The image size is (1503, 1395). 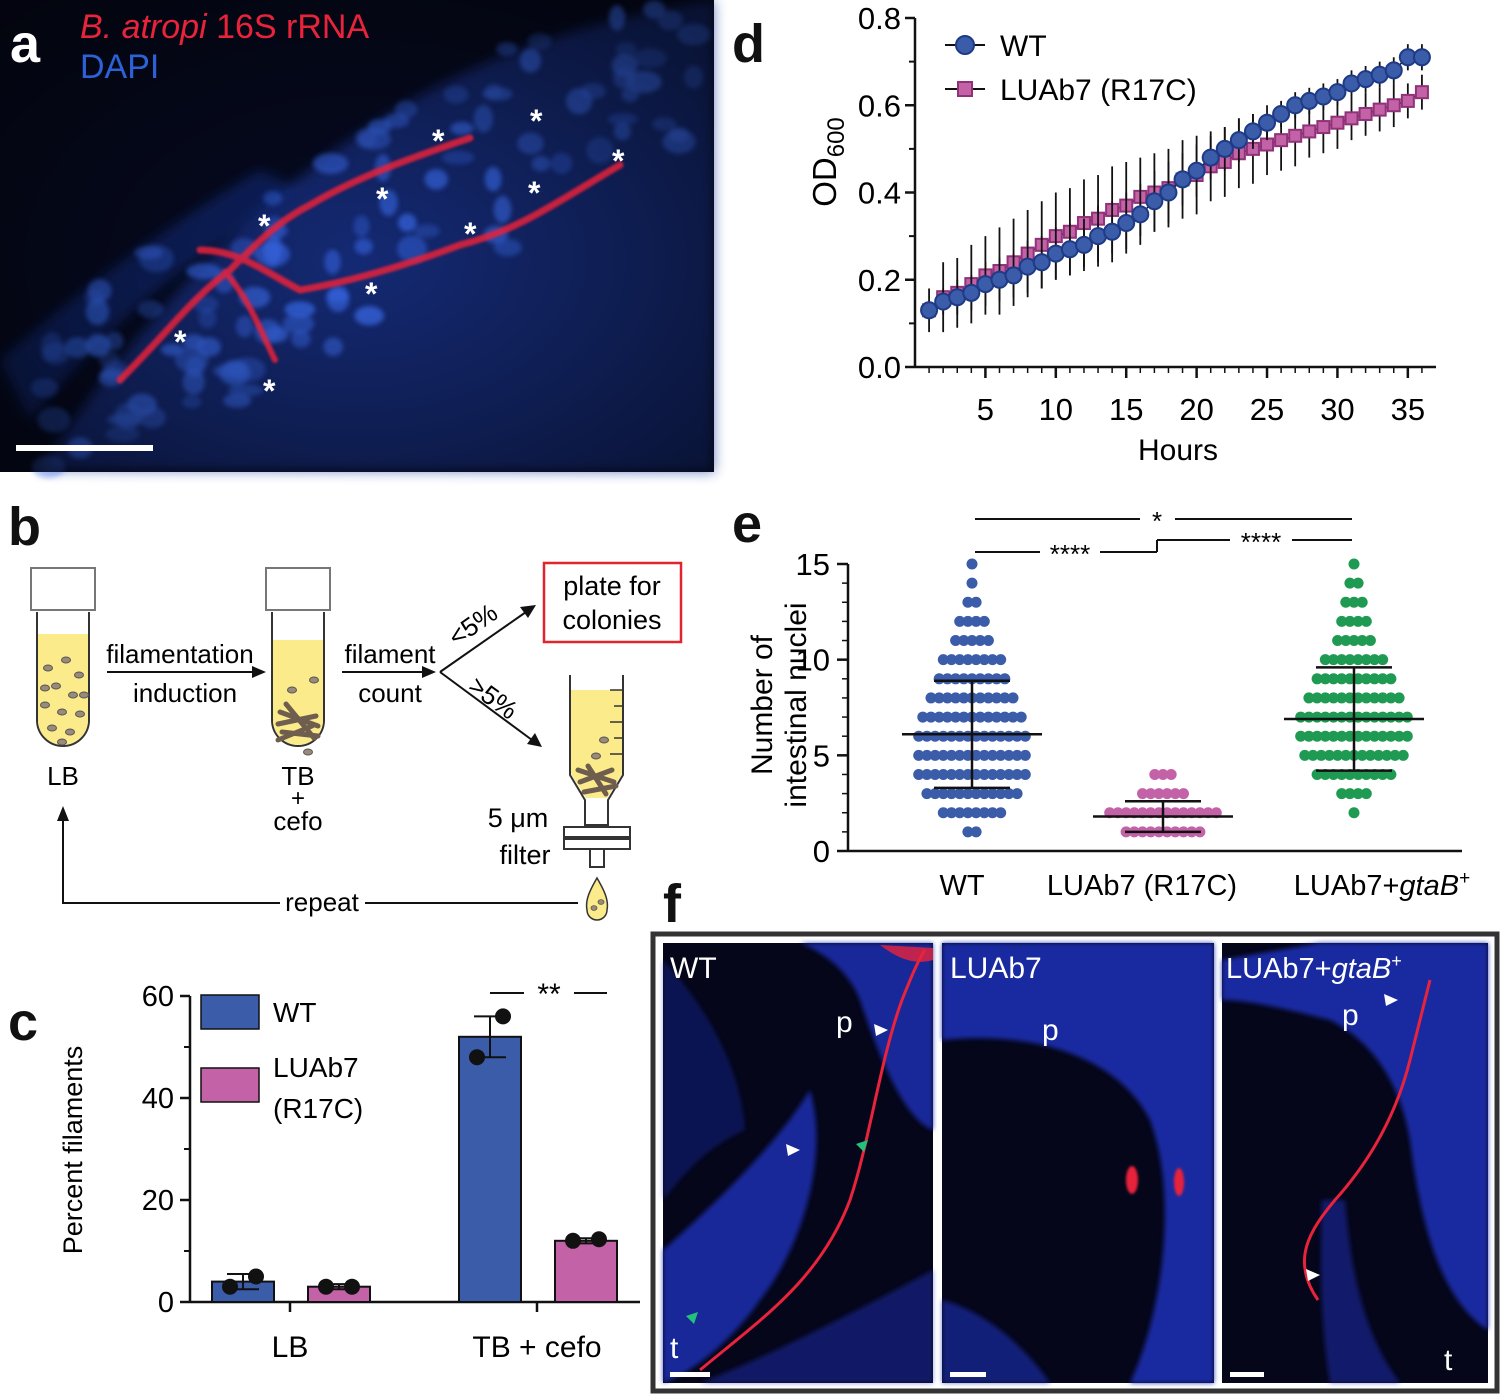 What do you see at coordinates (493, 697) in the screenshot?
I see `branch-label-high: >5%` at bounding box center [493, 697].